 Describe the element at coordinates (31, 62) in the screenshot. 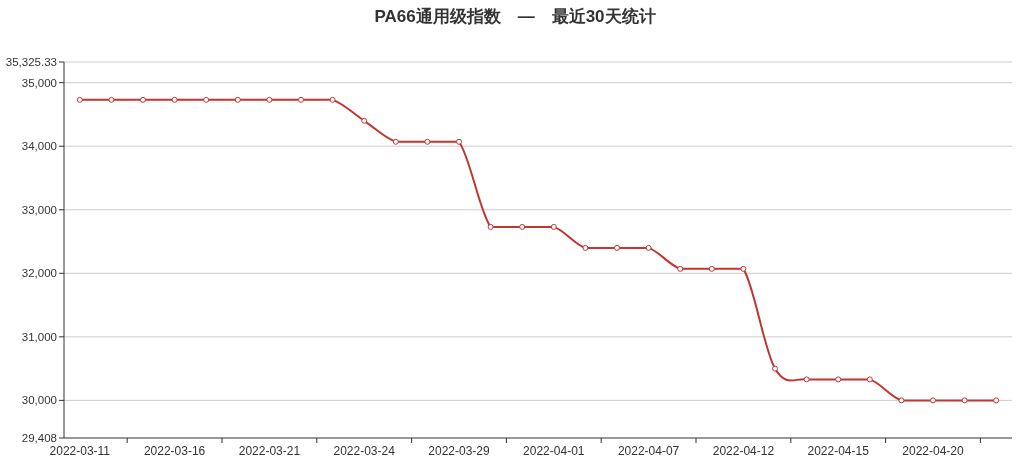

I see `y-tick-label: 35,325.33` at that location.